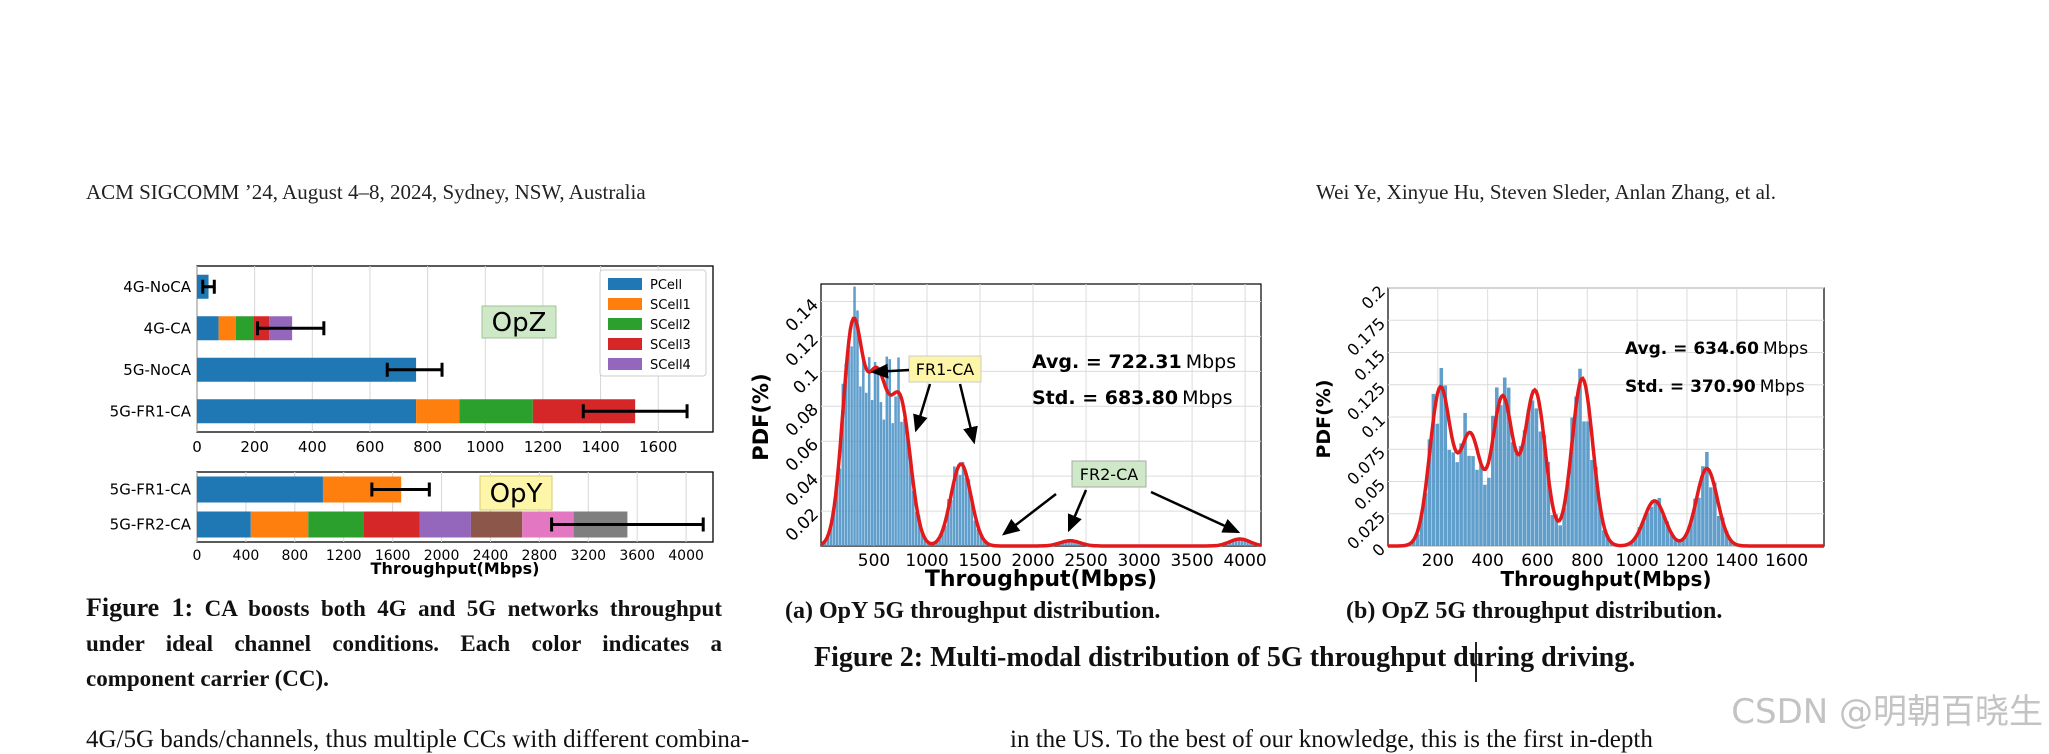  Describe the element at coordinates (670, 305) in the screenshot. I see `legend-label: SCell1` at that location.